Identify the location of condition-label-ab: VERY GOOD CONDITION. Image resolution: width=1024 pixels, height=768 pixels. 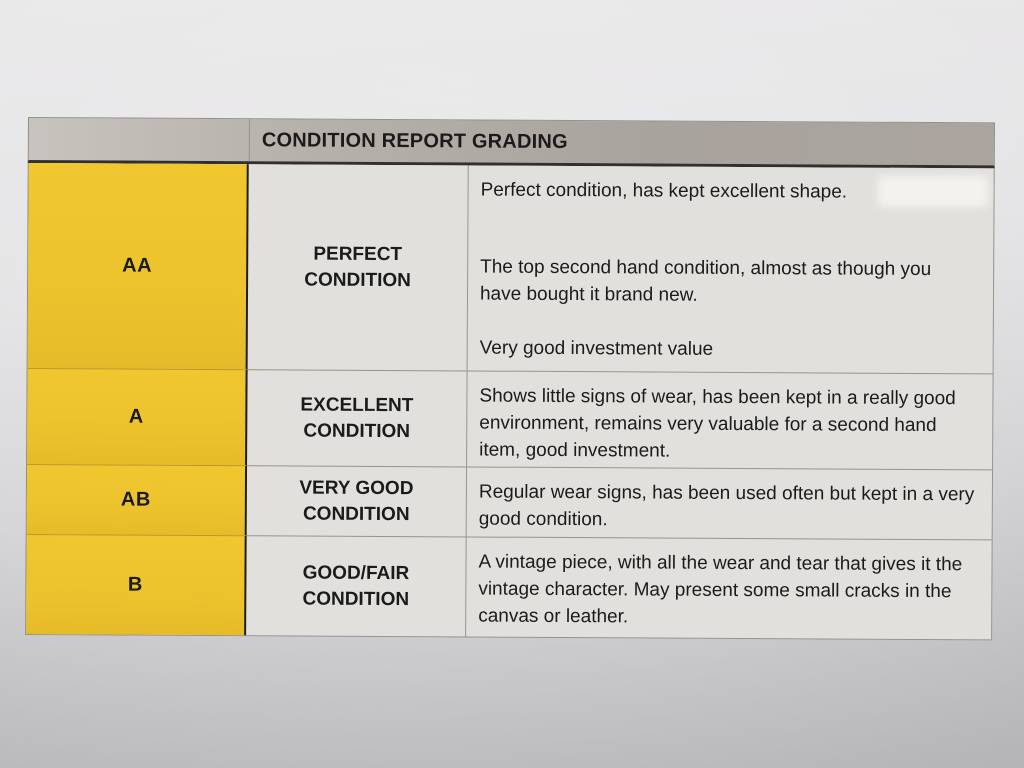
(356, 501).